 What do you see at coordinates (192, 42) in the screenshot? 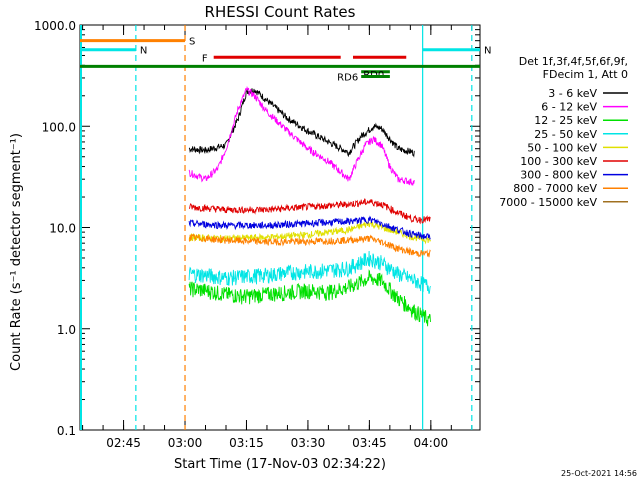
I see `annotation-label: S` at bounding box center [192, 42].